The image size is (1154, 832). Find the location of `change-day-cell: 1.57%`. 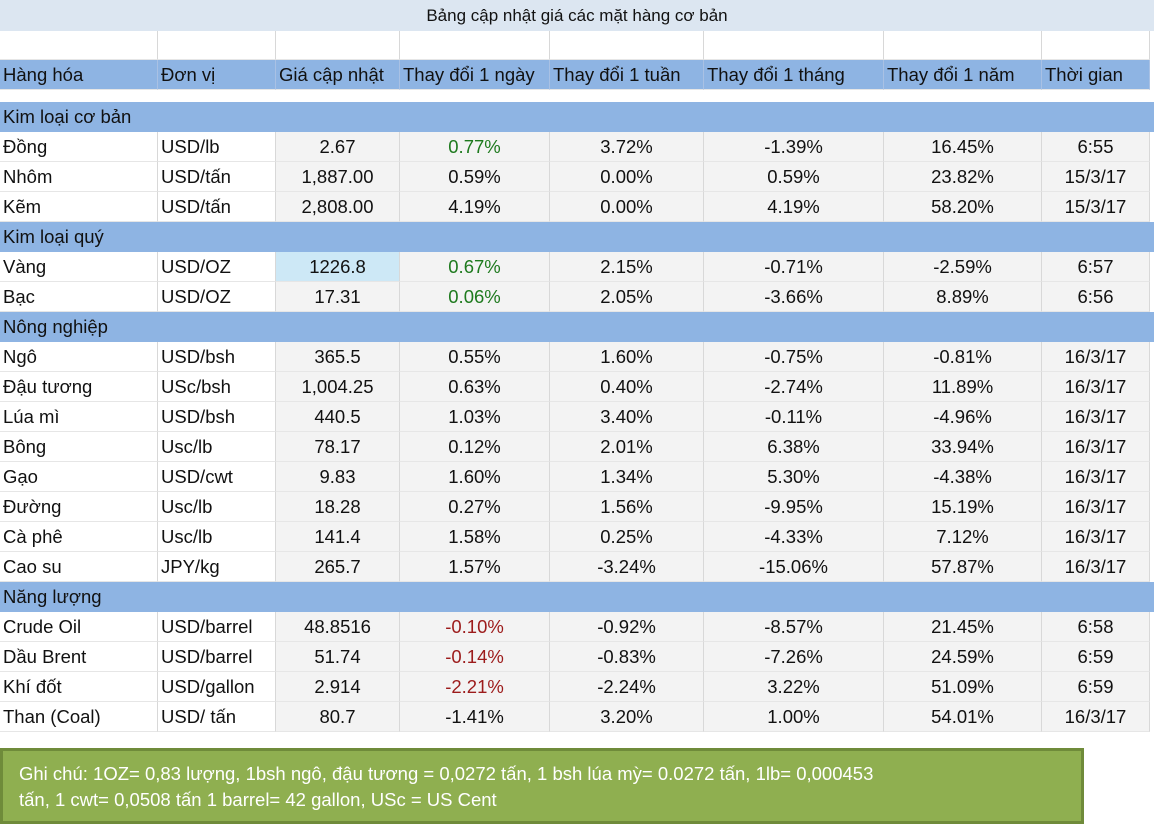

change-day-cell: 1.57% is located at coordinates (475, 567).